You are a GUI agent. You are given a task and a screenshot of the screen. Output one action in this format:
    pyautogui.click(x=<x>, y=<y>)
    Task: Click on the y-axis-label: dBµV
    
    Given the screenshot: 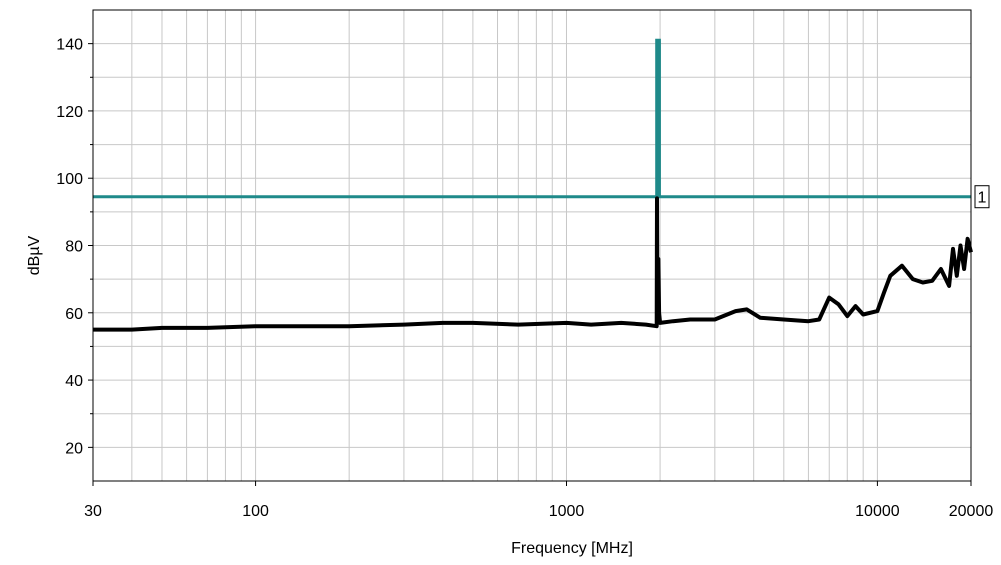 What is the action you would take?
    pyautogui.click(x=34, y=255)
    